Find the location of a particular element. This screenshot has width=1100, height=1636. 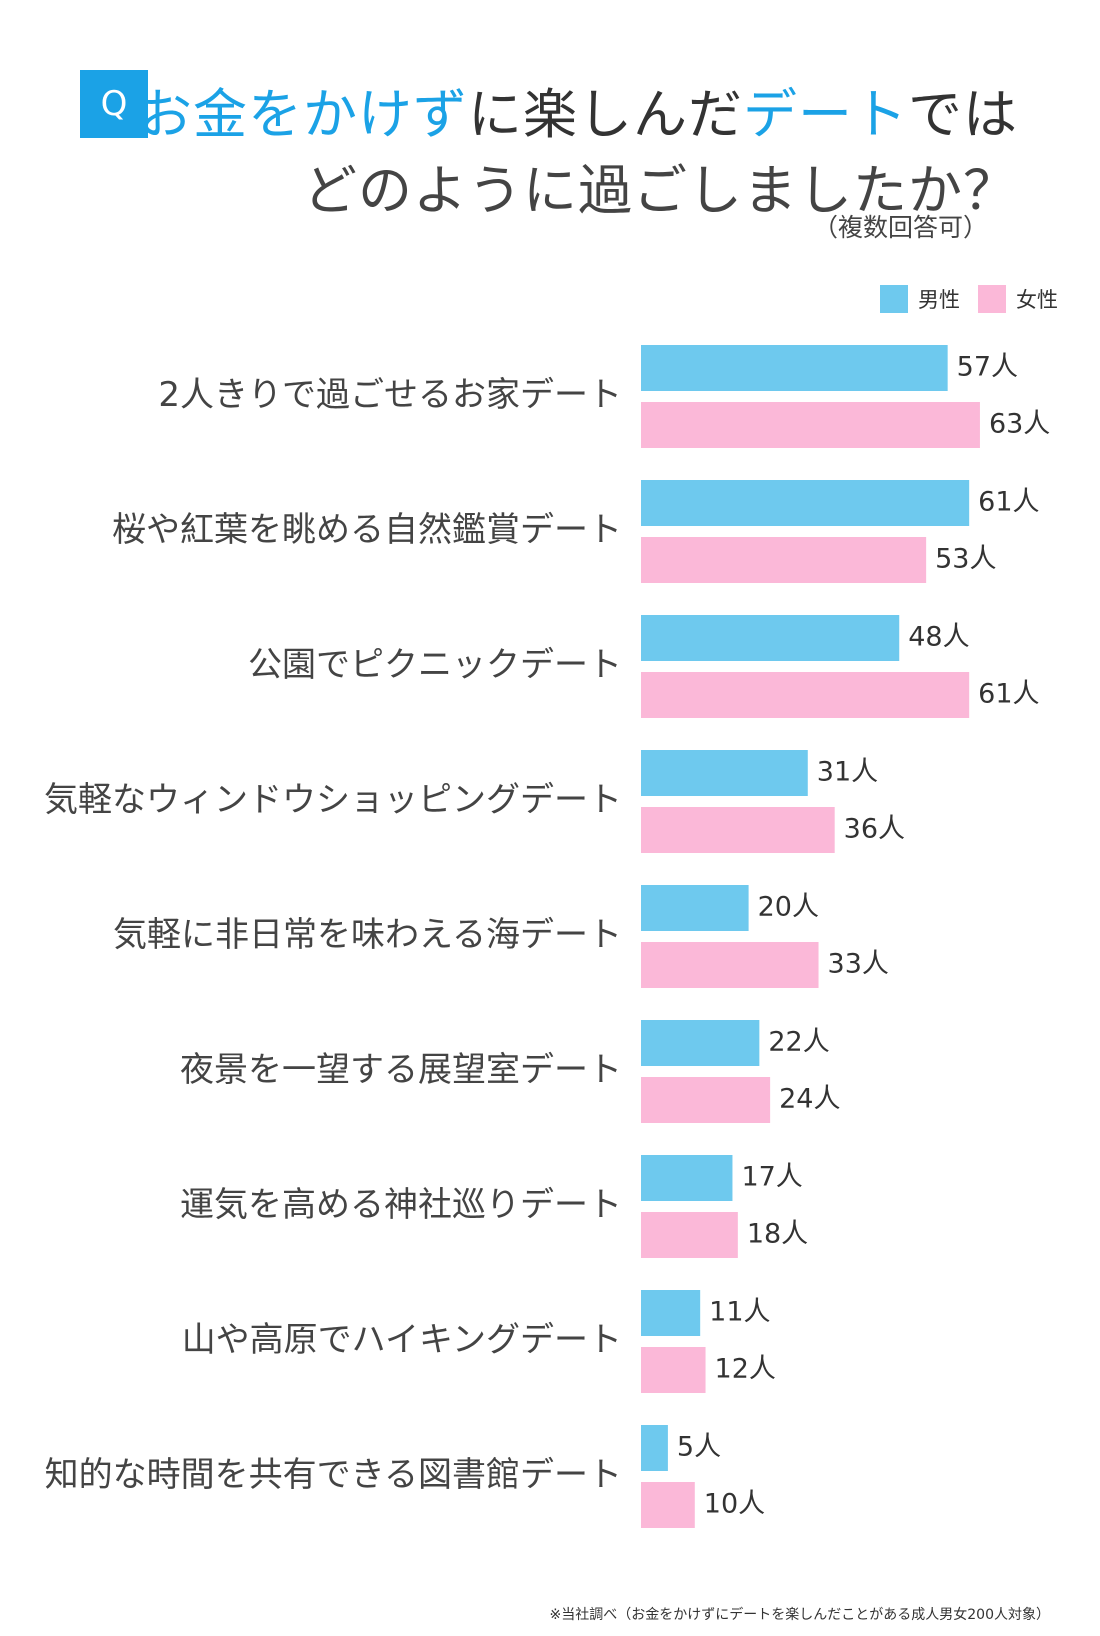

category-label: 夜景を一望する展望室デート is located at coordinates (401, 1070).